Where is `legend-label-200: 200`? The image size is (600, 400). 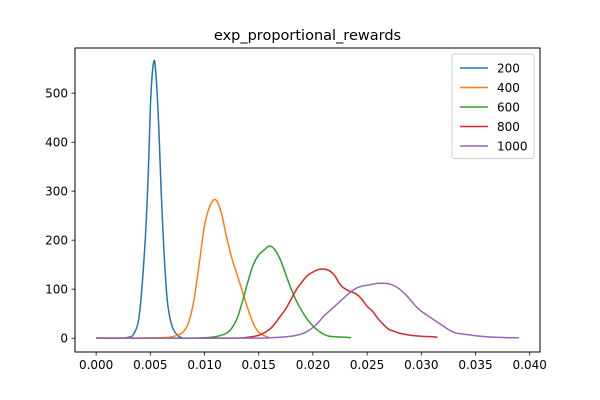 legend-label-200: 200 is located at coordinates (508, 68).